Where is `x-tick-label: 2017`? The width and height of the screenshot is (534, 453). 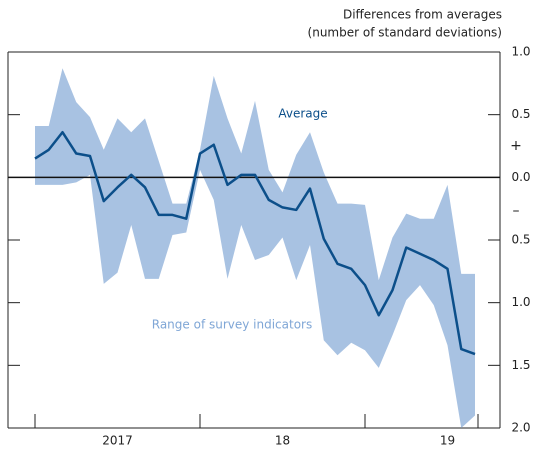
x-tick-label: 2017 is located at coordinates (117, 441).